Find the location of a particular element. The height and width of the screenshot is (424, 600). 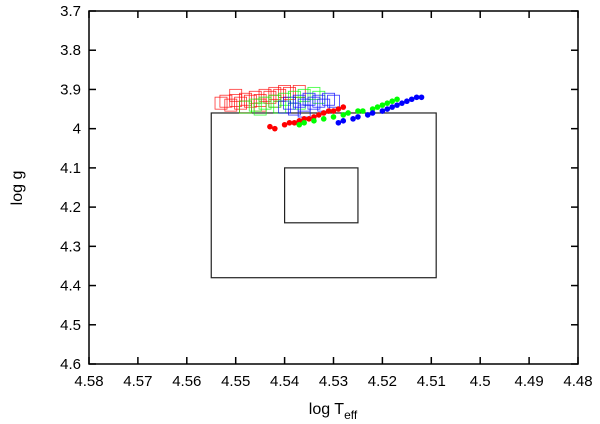

x-tick-label: 4.48 is located at coordinates (577, 381).